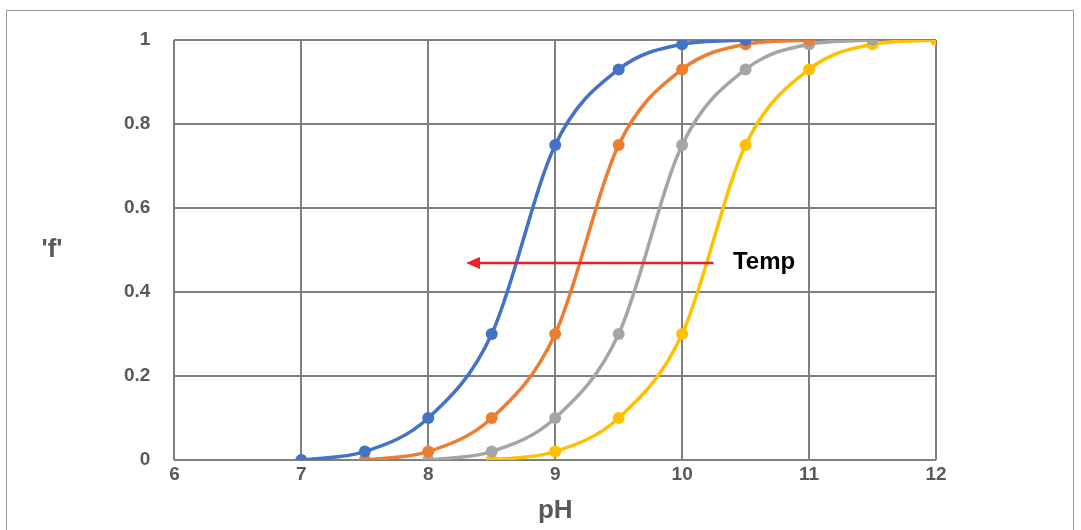 The width and height of the screenshot is (1081, 530). What do you see at coordinates (809, 473) in the screenshot?
I see `x-tick-label: 11` at bounding box center [809, 473].